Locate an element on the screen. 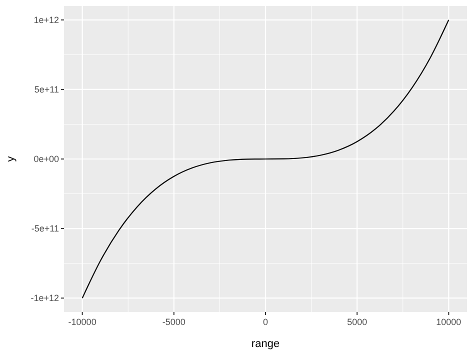  y-tick-label: 0e+00 is located at coordinates (46, 159).